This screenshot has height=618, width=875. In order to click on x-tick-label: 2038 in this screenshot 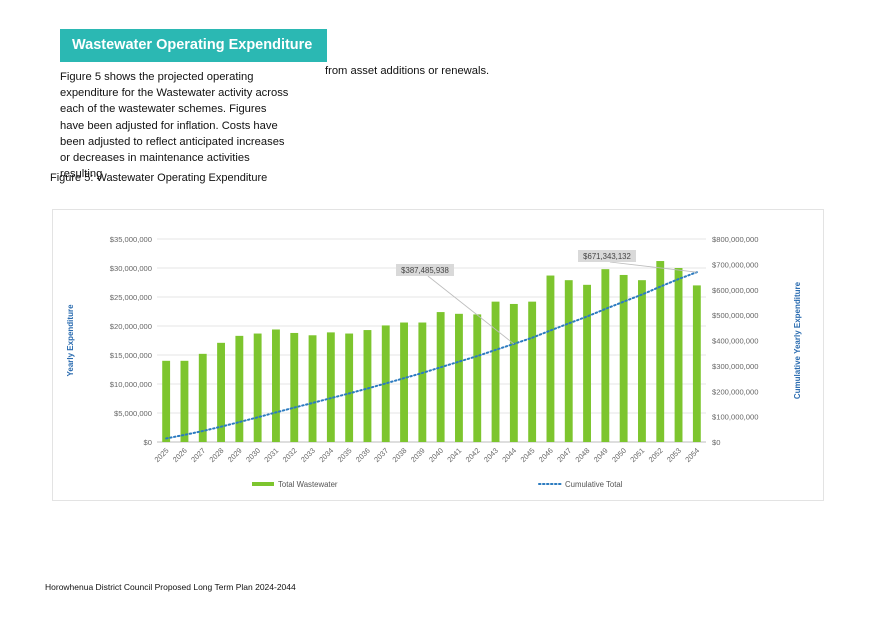, I will do `click(399, 455)`.